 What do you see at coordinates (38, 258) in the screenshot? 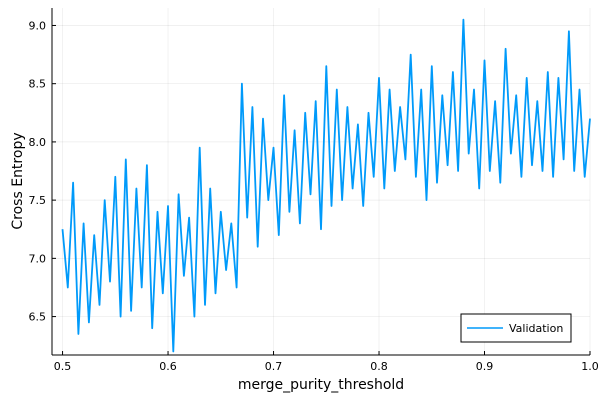
I see `y-tick-label: 7.0` at bounding box center [38, 258].